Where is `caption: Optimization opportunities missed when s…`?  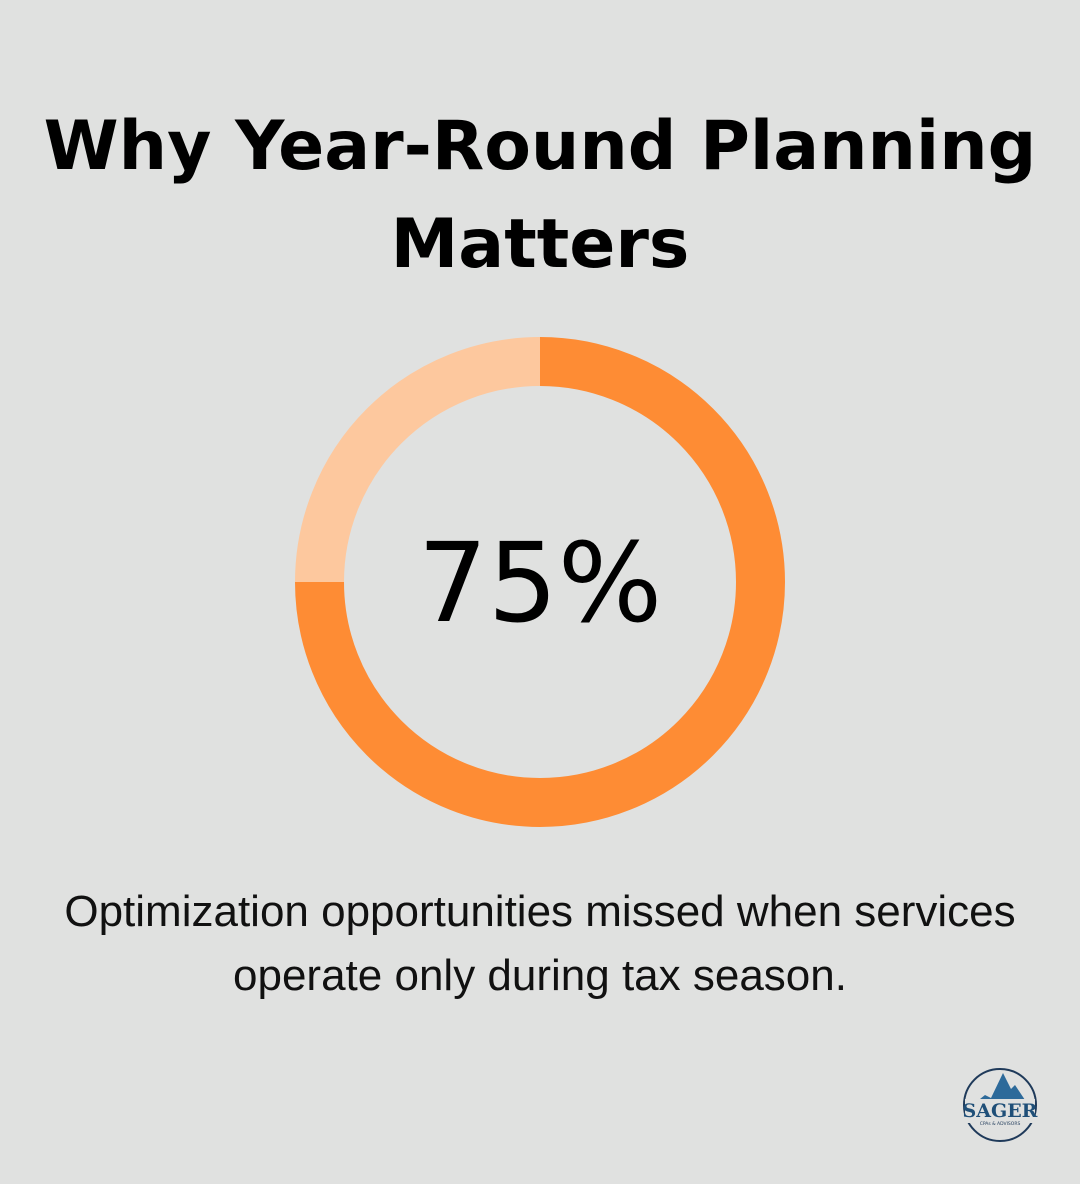
caption: Optimization opportunities missed when s… is located at coordinates (540, 943).